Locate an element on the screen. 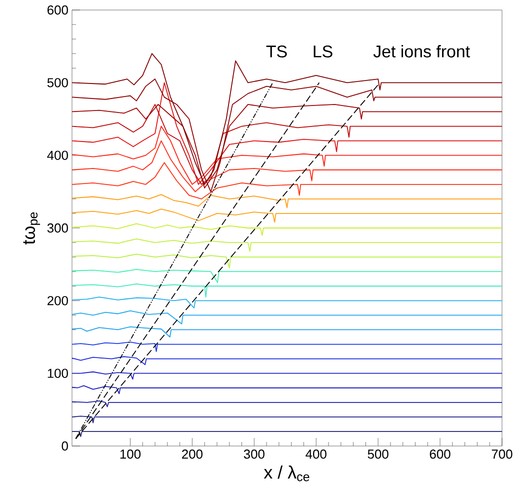  x-tick-label: 200 is located at coordinates (192, 454).